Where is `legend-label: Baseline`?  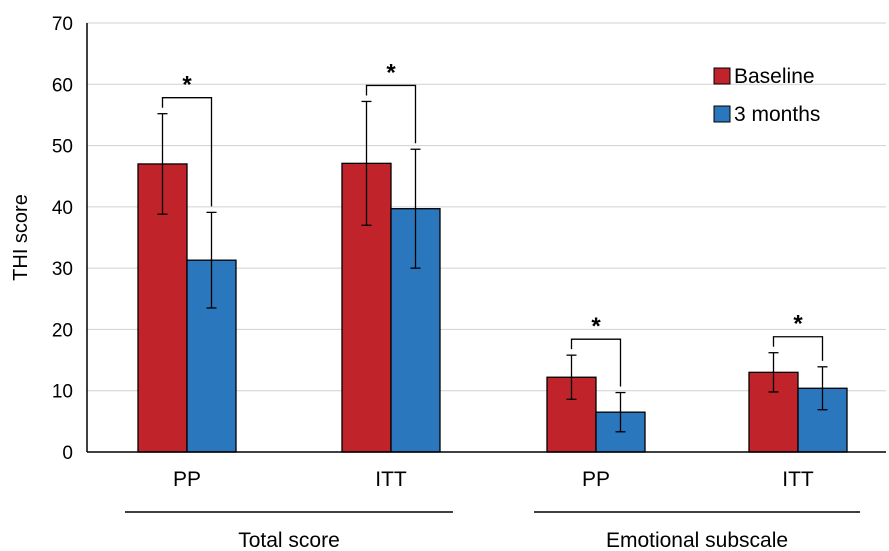 legend-label: Baseline is located at coordinates (774, 76).